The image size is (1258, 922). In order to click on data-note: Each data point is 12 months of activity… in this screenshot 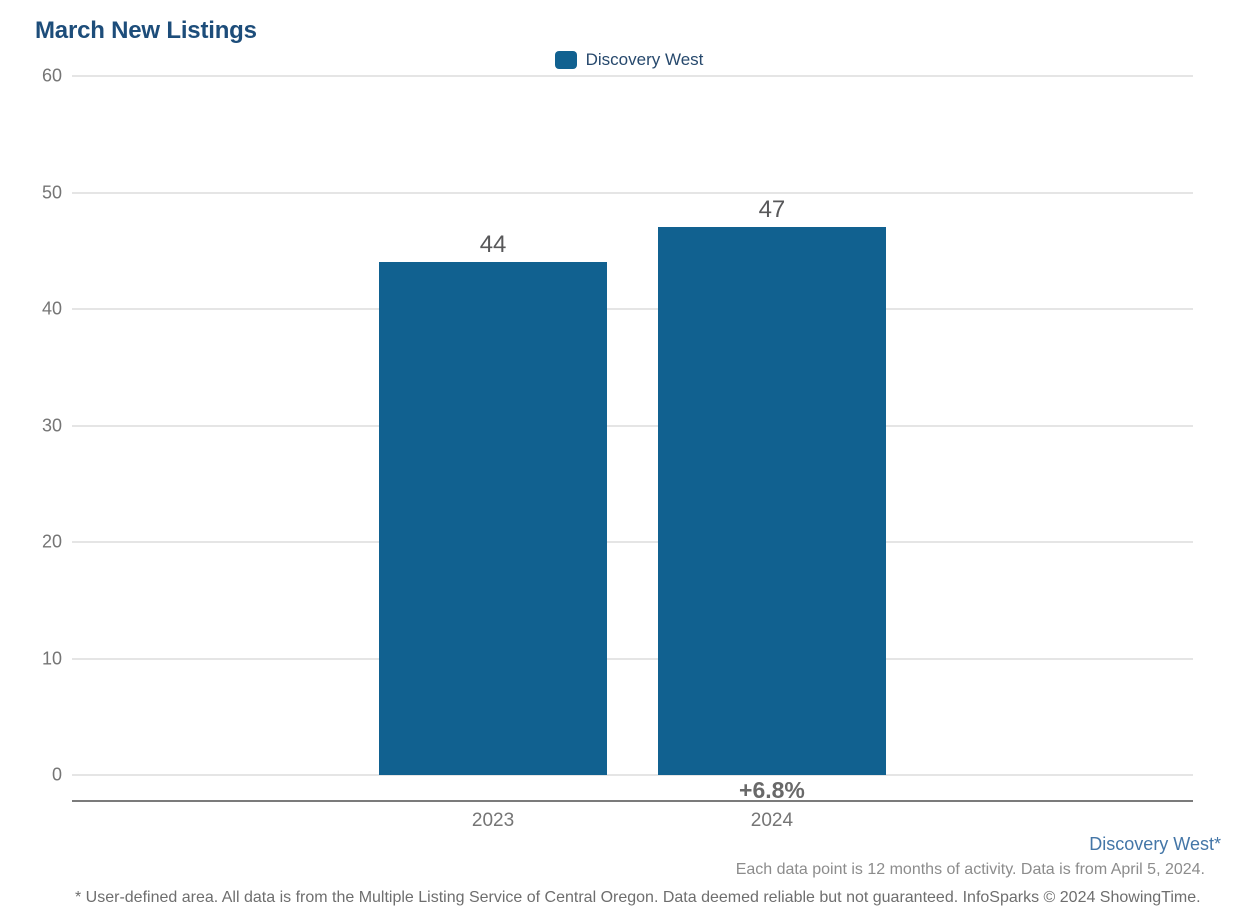, I will do `click(970, 869)`.